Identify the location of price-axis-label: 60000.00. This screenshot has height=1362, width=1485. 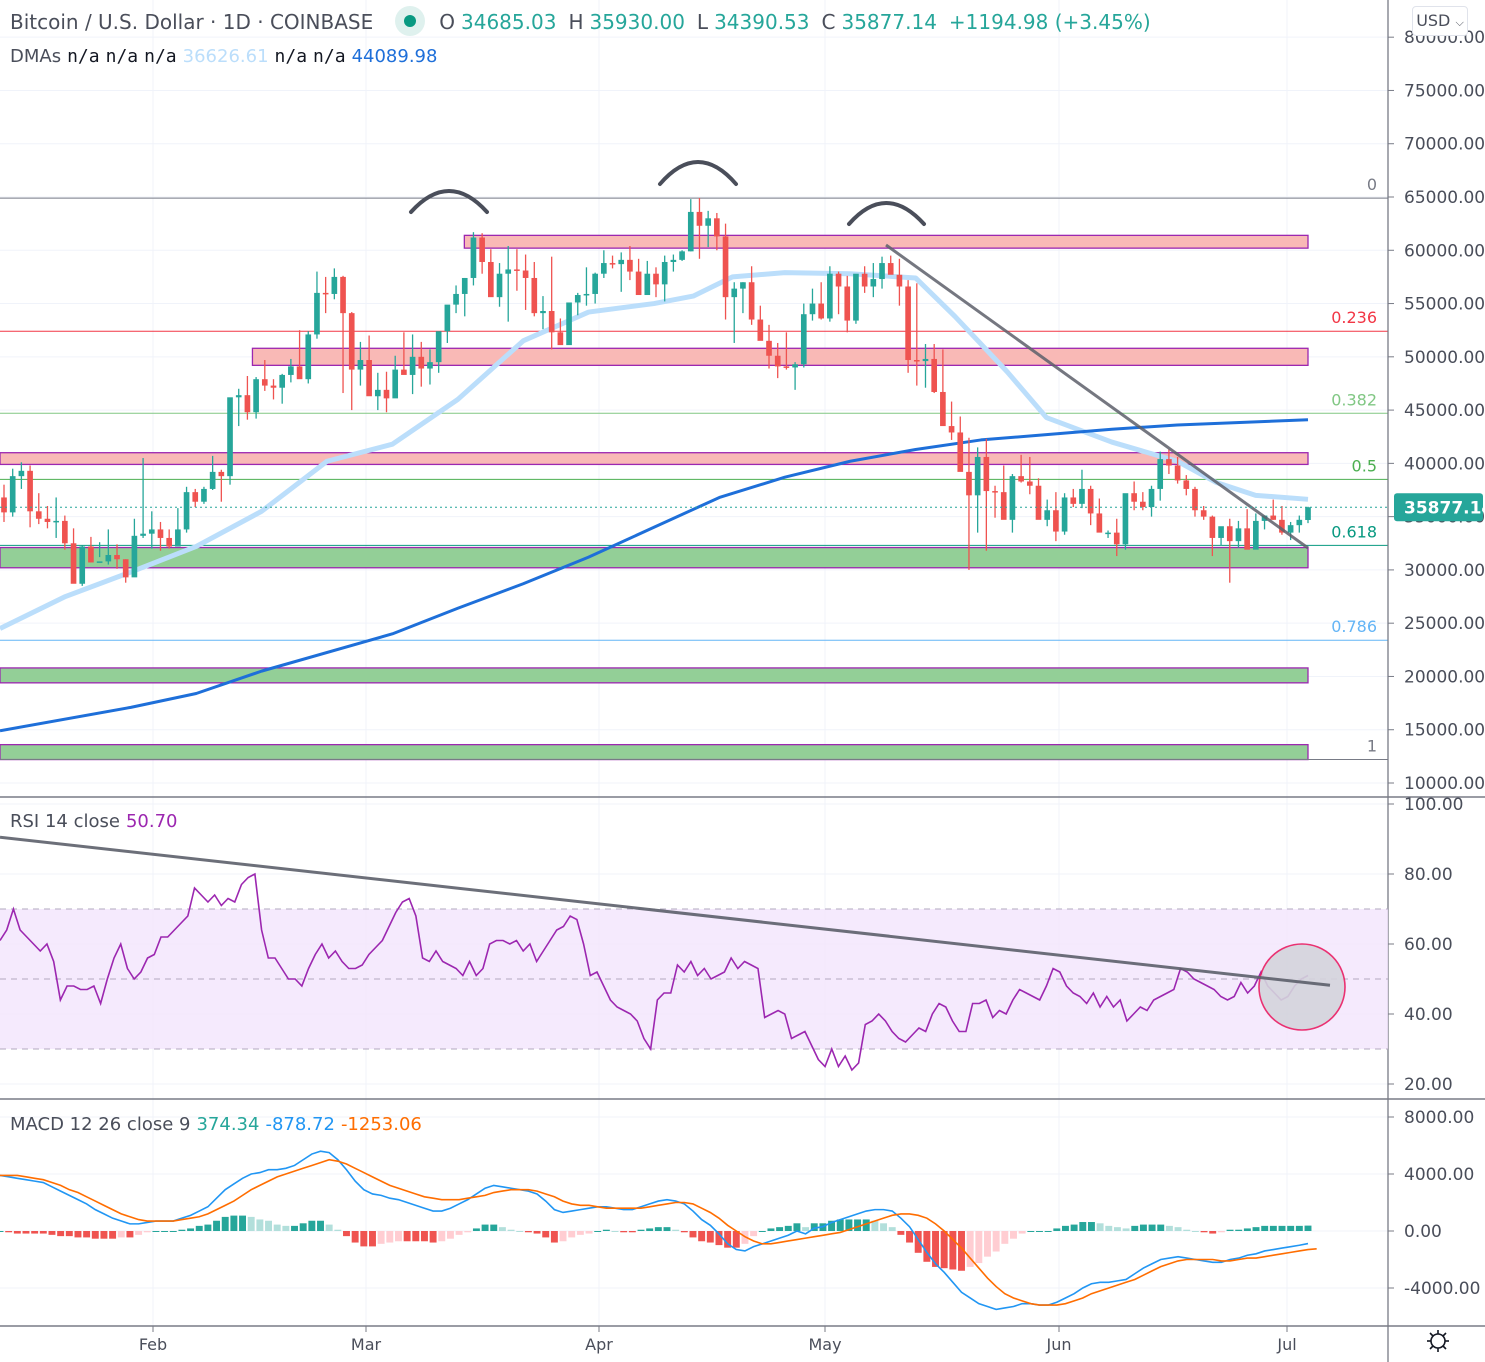
(1444, 251).